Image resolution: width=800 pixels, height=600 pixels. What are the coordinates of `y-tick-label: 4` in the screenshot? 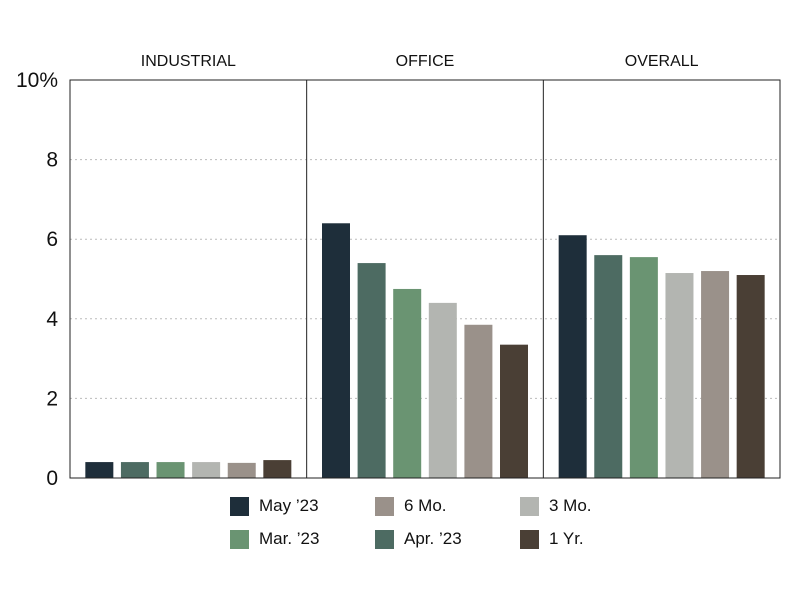 It's located at (52, 319).